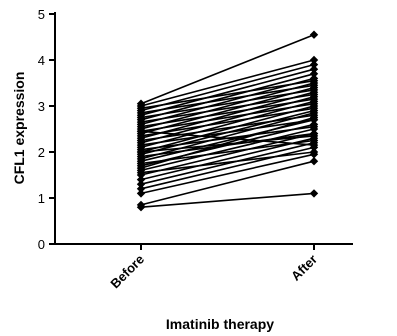 The image size is (397, 336). What do you see at coordinates (41, 198) in the screenshot?
I see `y-tick-label: 1` at bounding box center [41, 198].